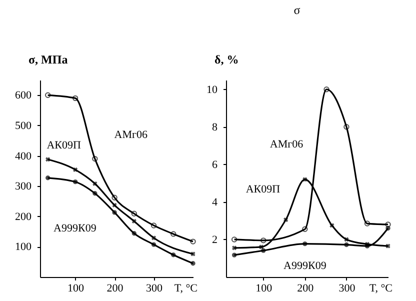  Describe the element at coordinates (226, 59) in the screenshot. I see `y-axis-title: δ, %` at that location.